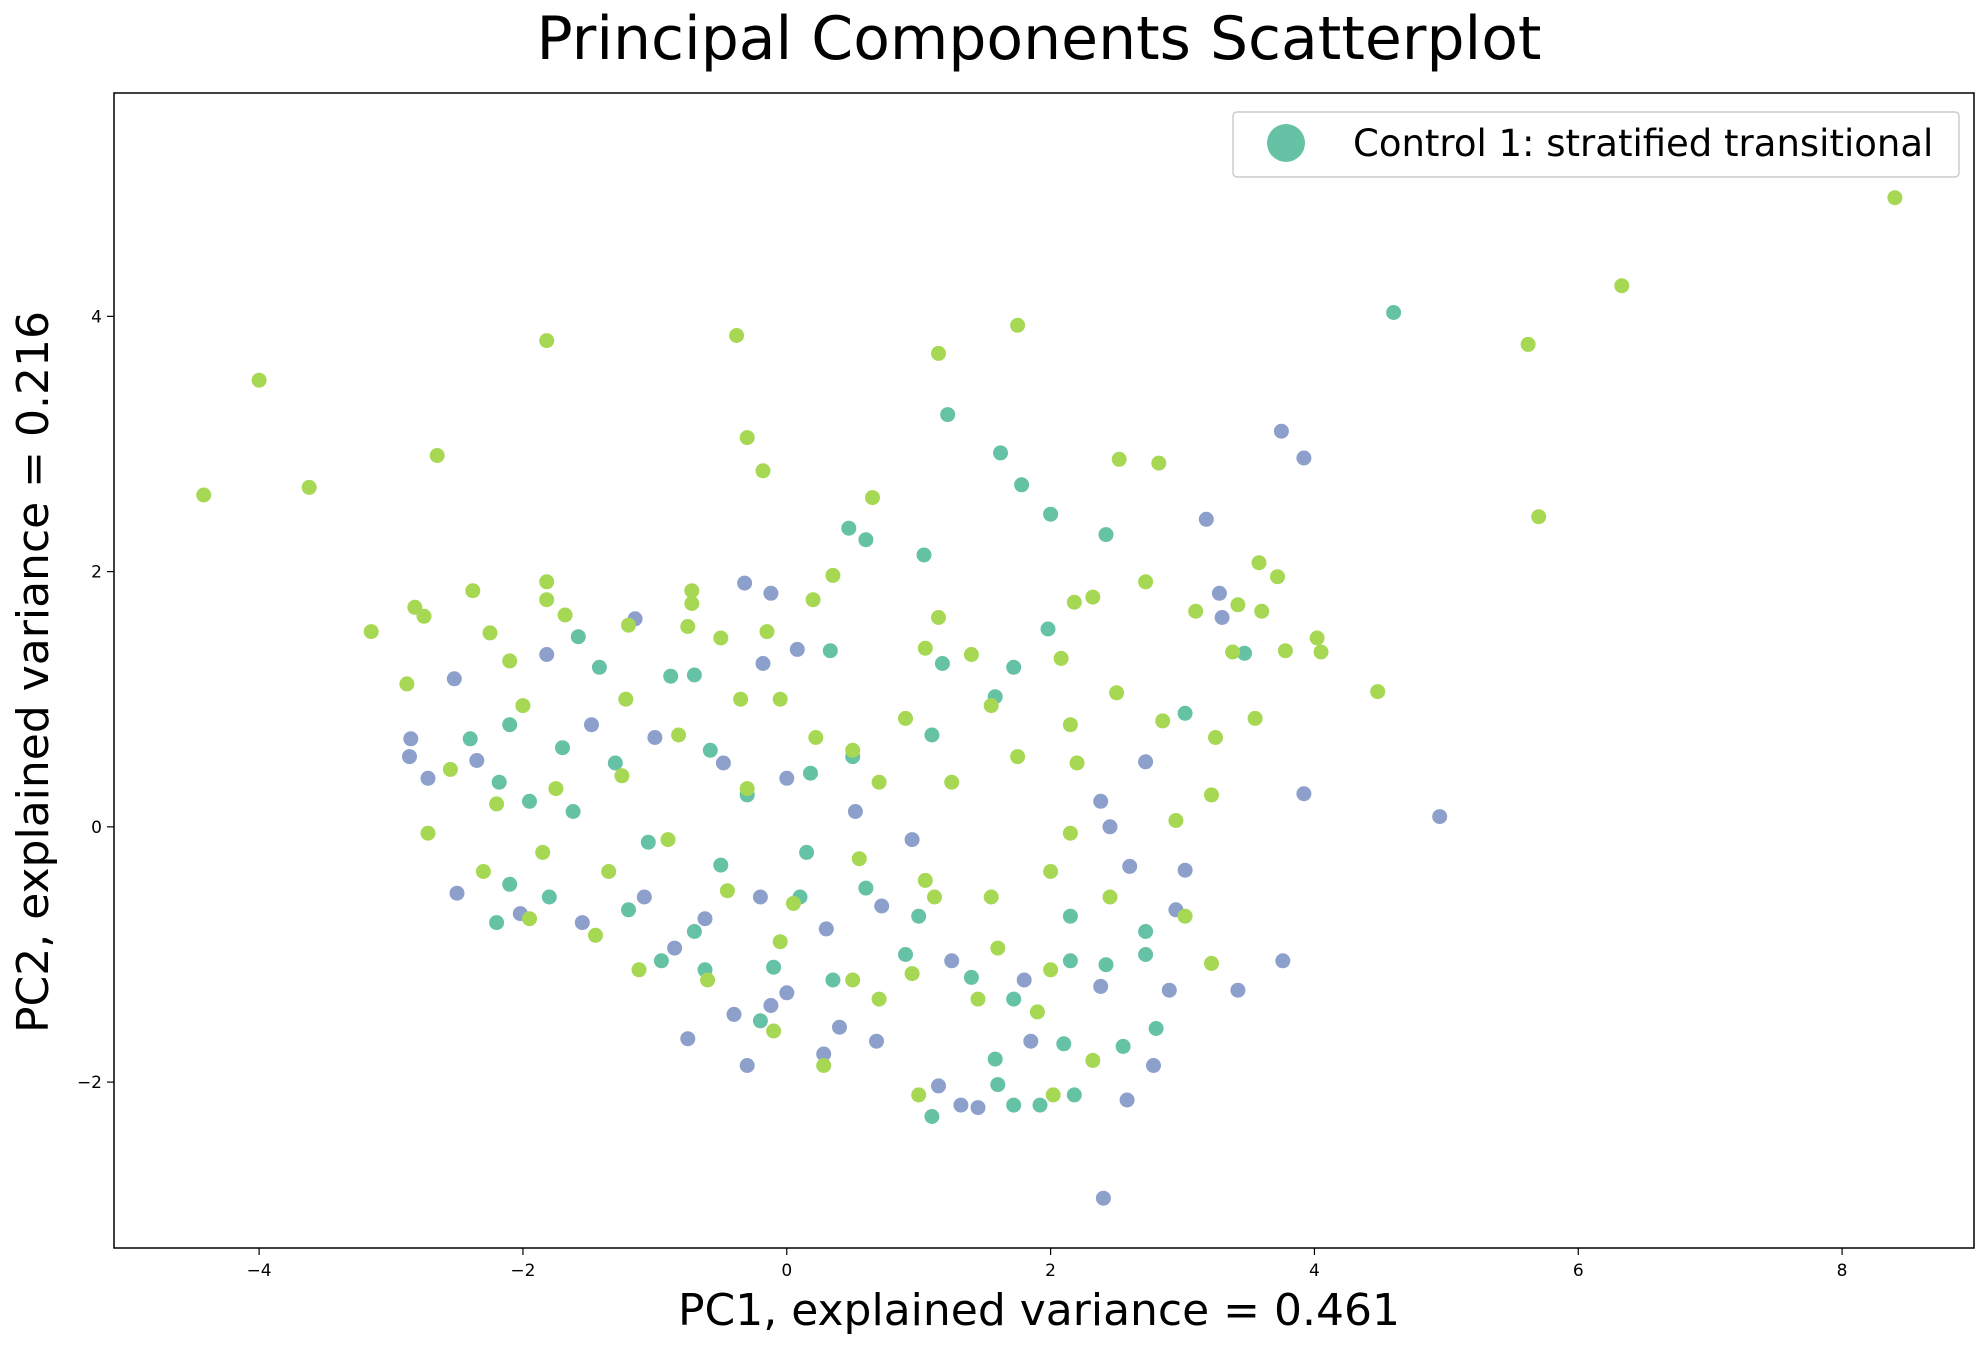 The image size is (1988, 1351). What do you see at coordinates (786, 1271) in the screenshot?
I see `x-tick-label: 0` at bounding box center [786, 1271].